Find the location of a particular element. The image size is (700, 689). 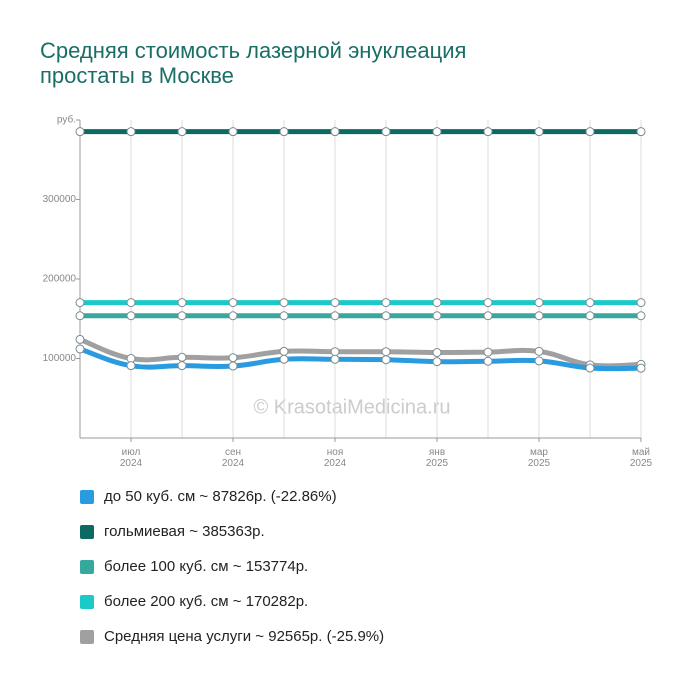

x-tick-label: ноя 2024 is located at coordinates (335, 458).